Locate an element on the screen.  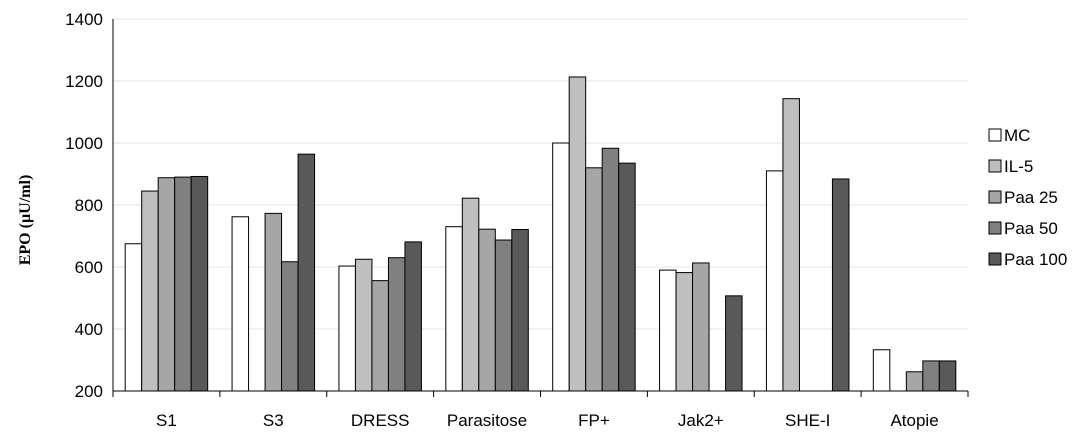
bar-paa-50-fp- is located at coordinates (610, 269).